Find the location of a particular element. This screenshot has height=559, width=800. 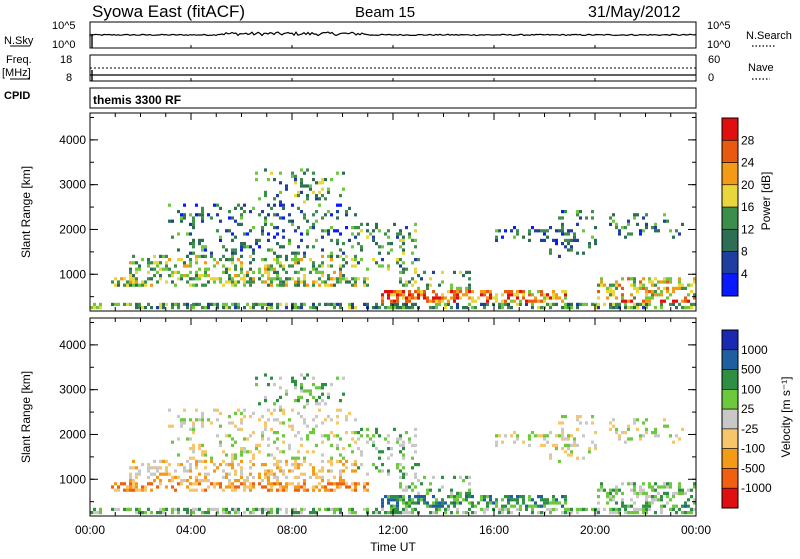

velocity-ylabel: Slant Range [km] is located at coordinates (26, 417).